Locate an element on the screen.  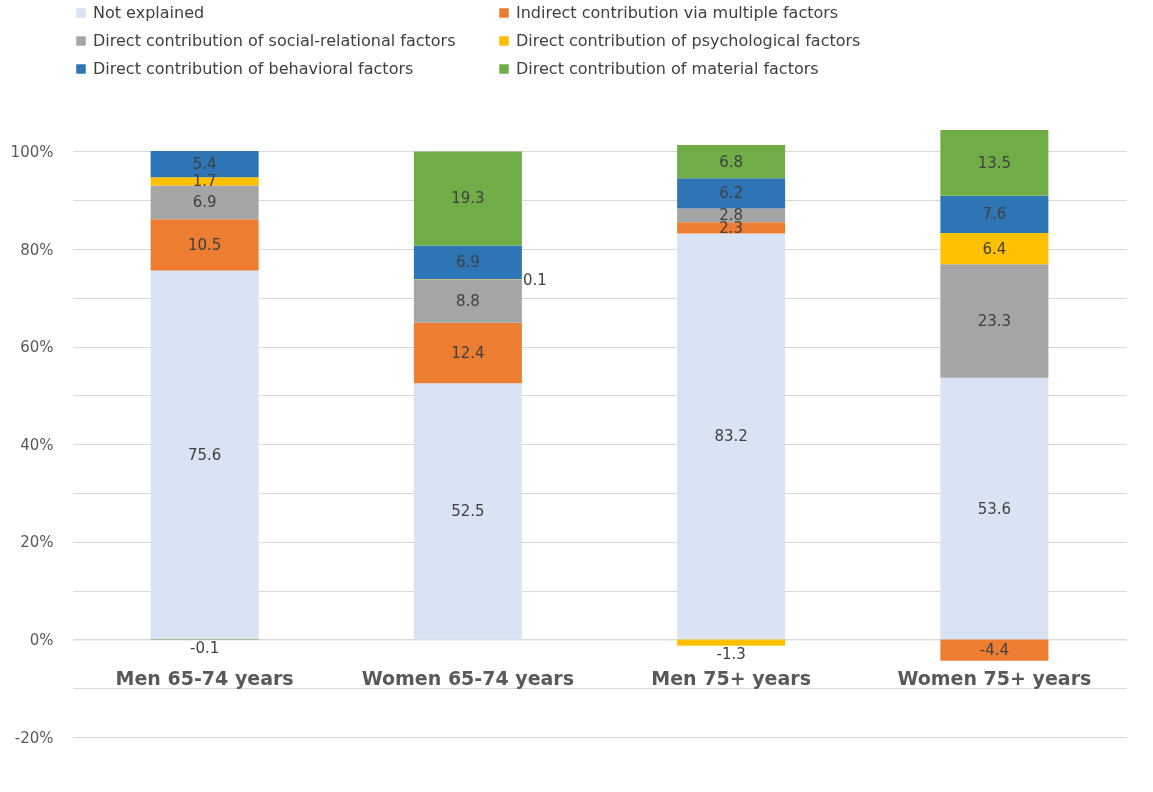
data-label: 6.2 is located at coordinates (731, 193).